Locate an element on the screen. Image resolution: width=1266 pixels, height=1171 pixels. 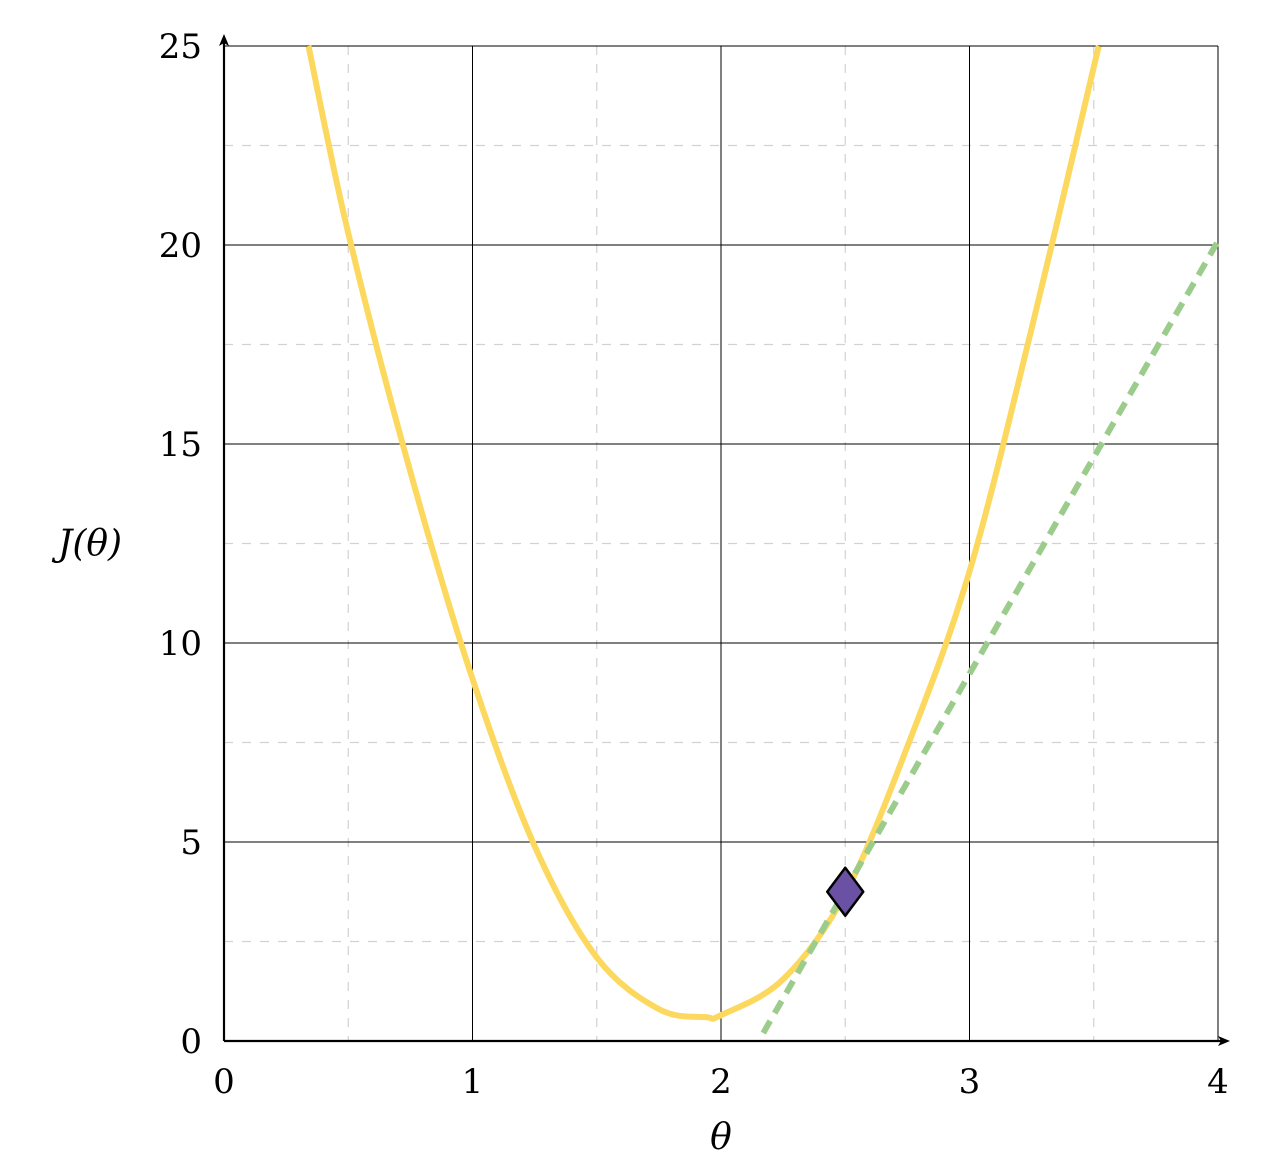
y-tick-label: 5 is located at coordinates (191, 843).